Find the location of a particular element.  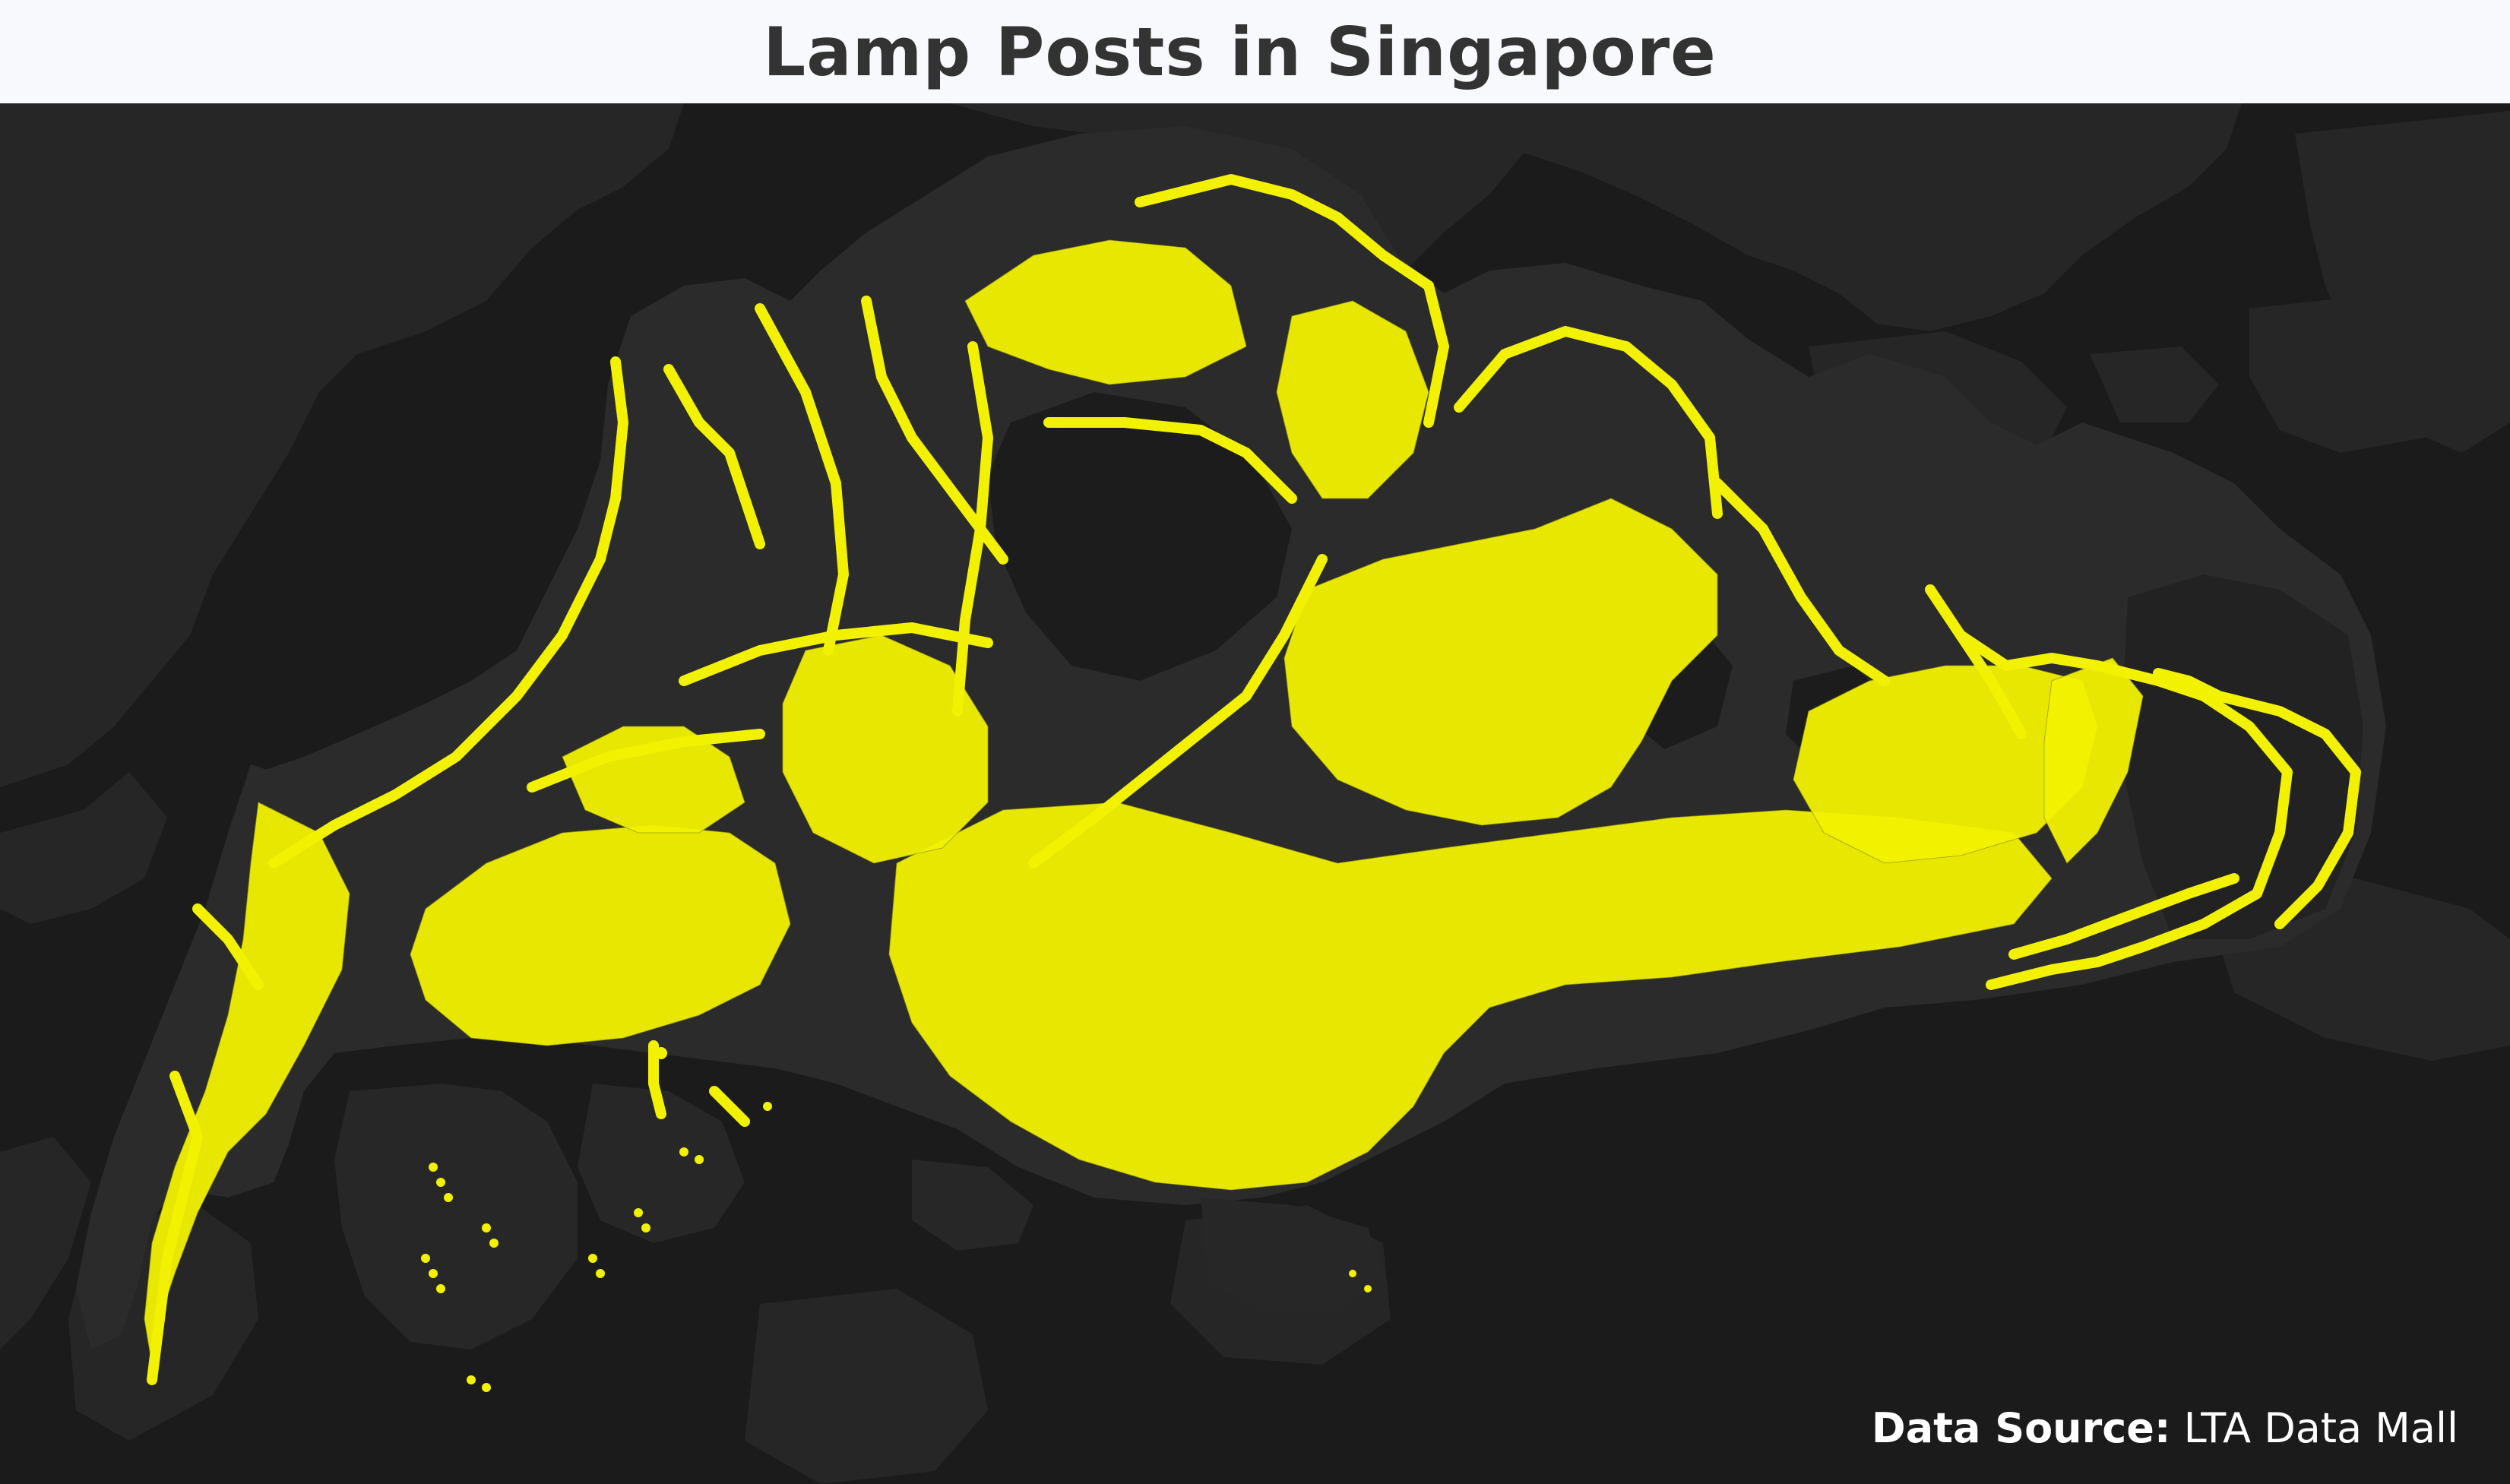

changi-airport is located at coordinates (2242, 756).